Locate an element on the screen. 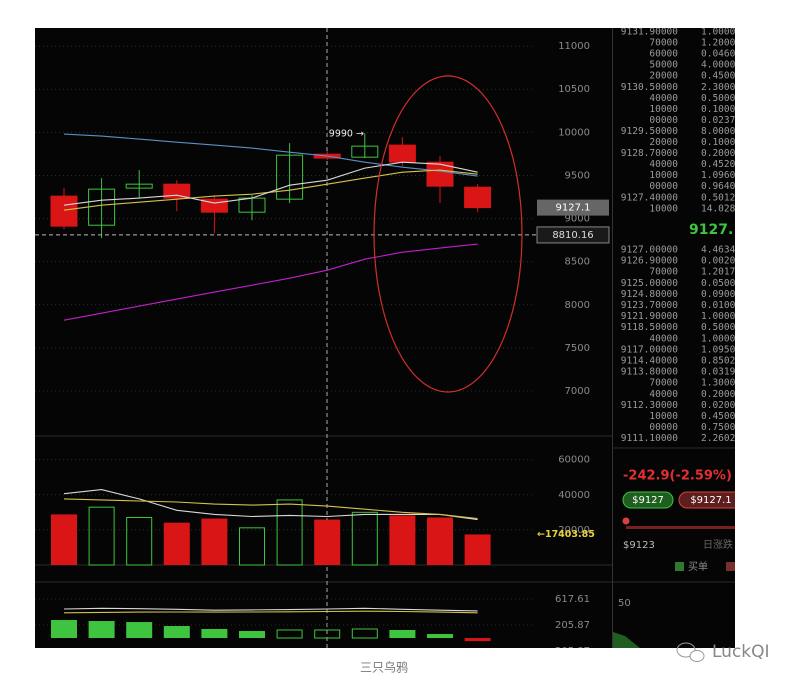  book-qty: 0.5012 is located at coordinates (718, 197).